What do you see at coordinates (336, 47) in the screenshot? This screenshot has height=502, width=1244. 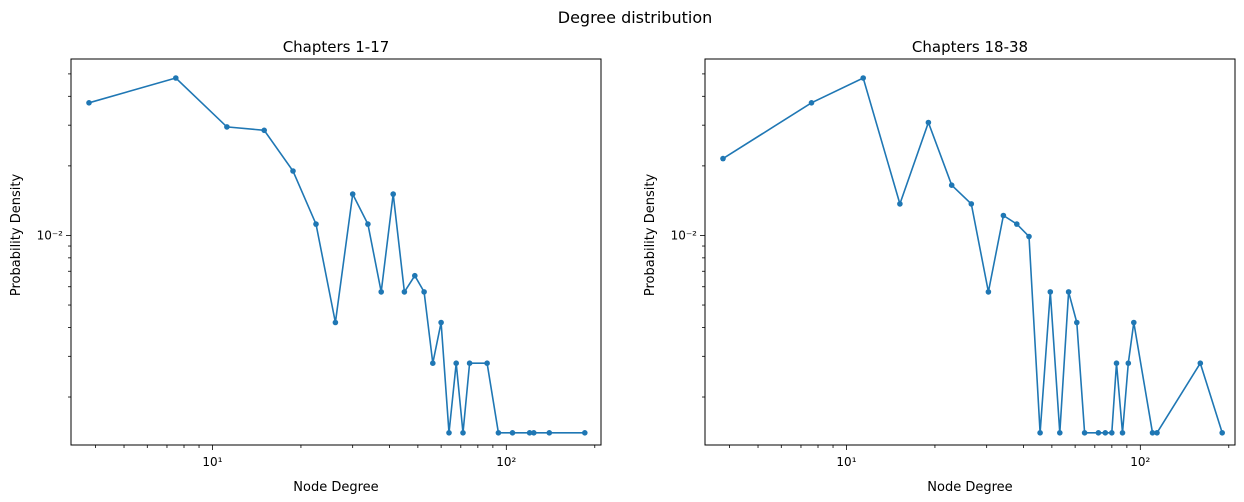 I see `subplot-title: Chapters 1-17` at bounding box center [336, 47].